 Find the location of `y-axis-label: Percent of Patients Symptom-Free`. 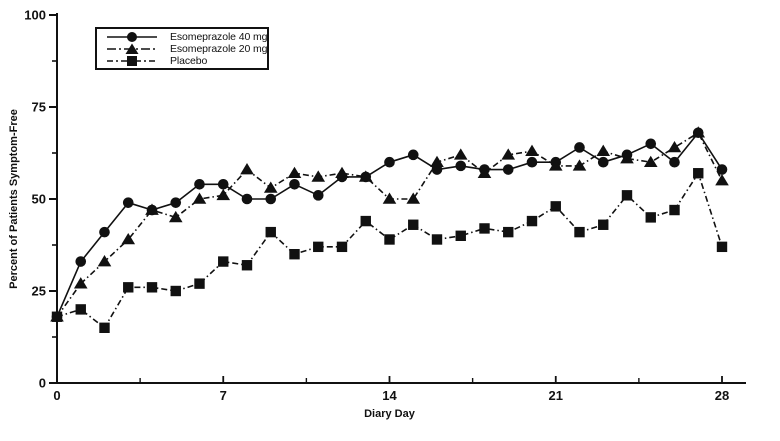

y-axis-label: Percent of Patients Symptom-Free is located at coordinates (14, 199).